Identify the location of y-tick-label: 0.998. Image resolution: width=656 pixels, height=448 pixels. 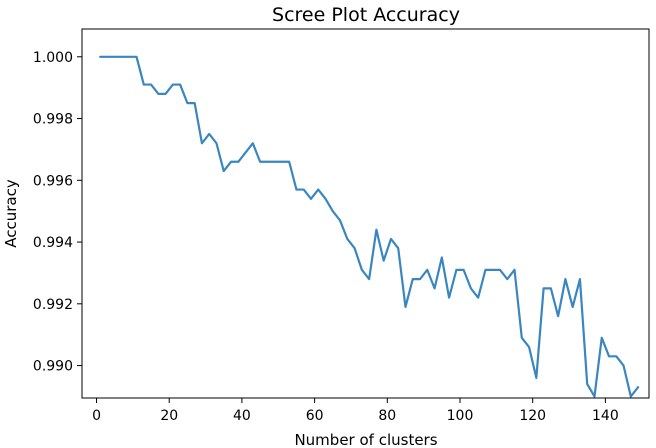
(53, 120).